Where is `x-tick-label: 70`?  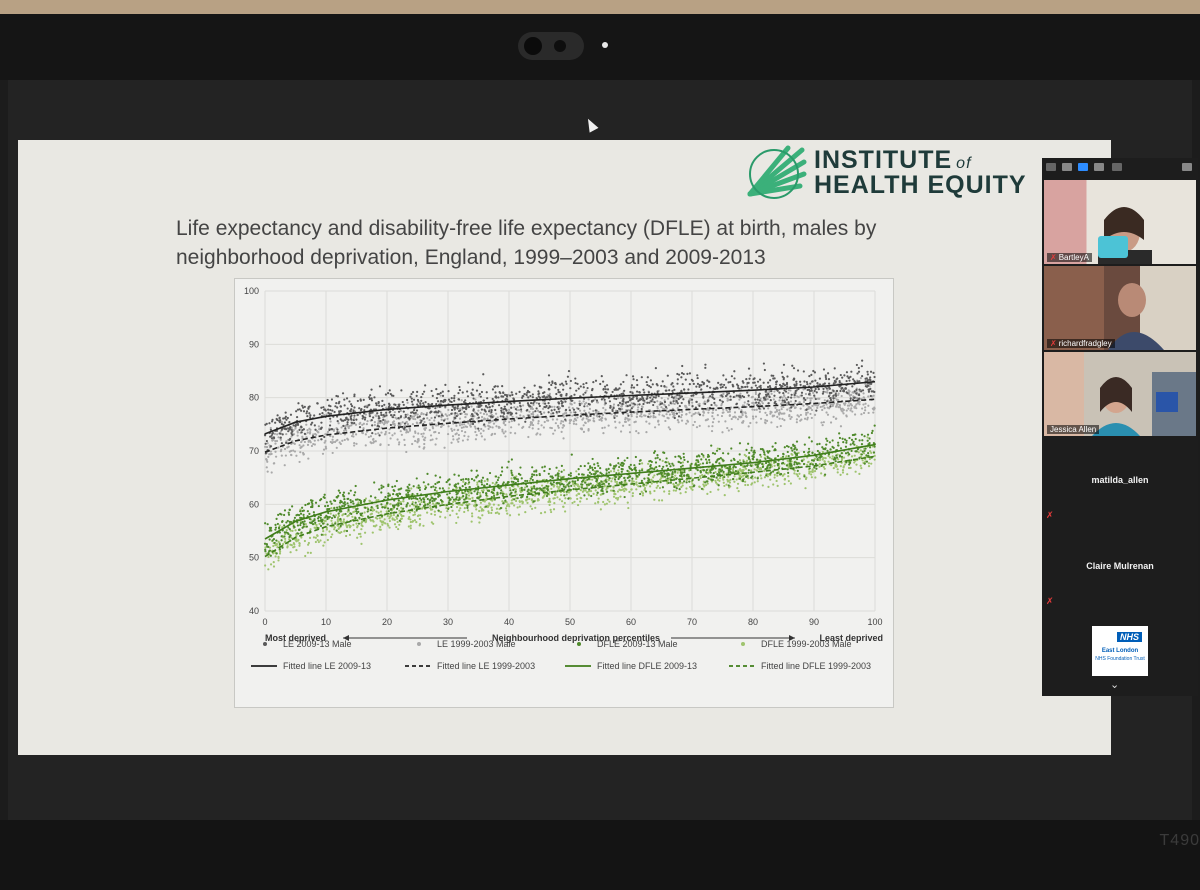
x-tick-label: 70 is located at coordinates (692, 622).